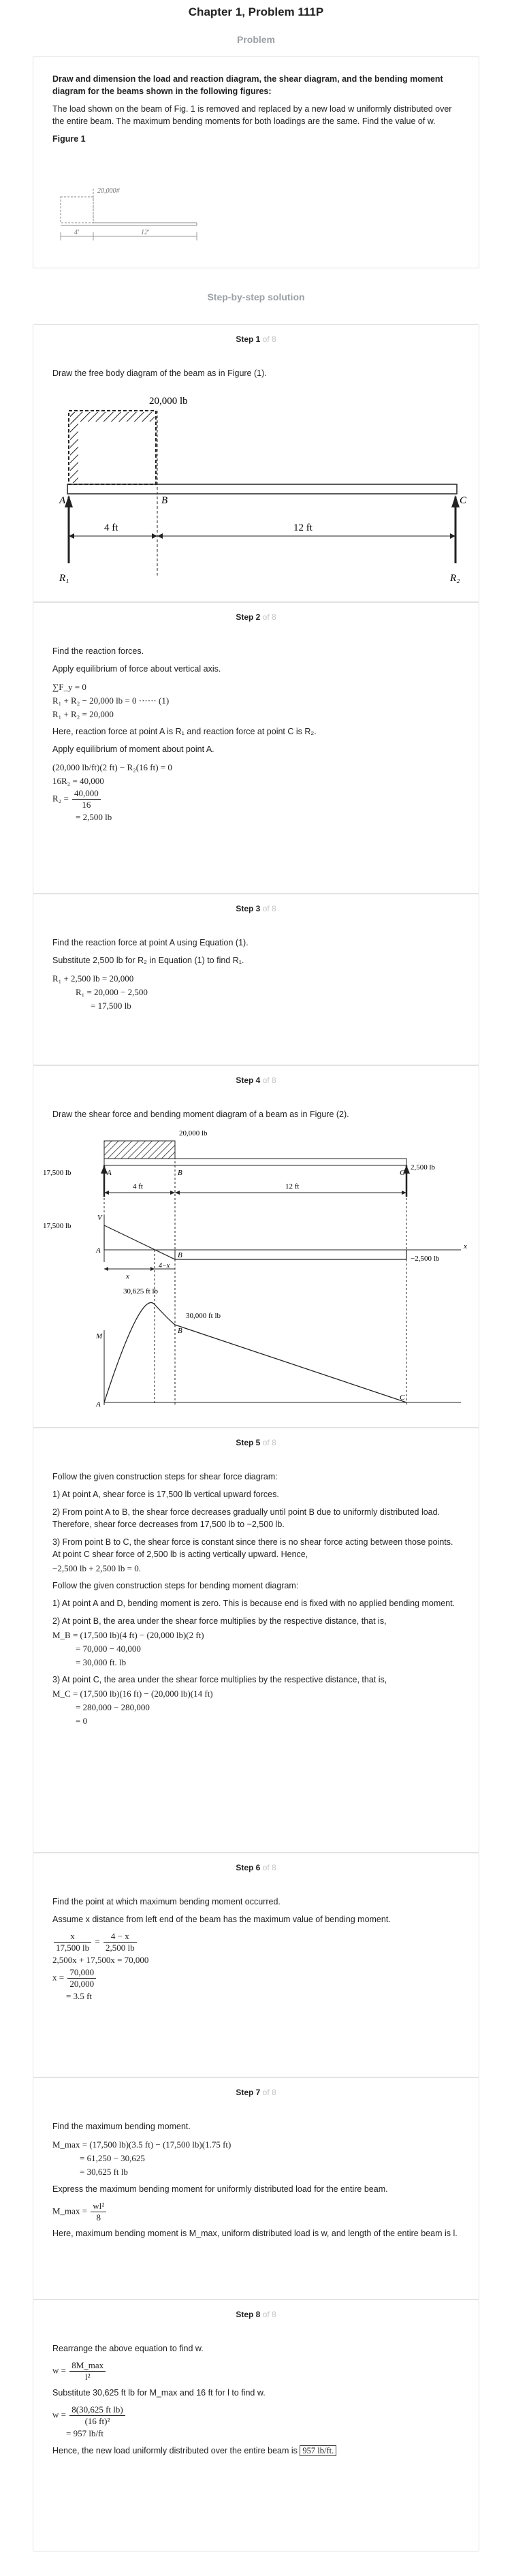  What do you see at coordinates (64, 578) in the screenshot?
I see `fbd-r1: R₁` at bounding box center [64, 578].